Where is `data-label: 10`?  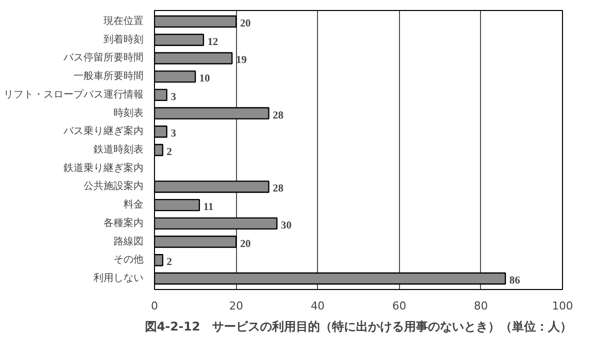
data-label: 10 is located at coordinates (204, 79).